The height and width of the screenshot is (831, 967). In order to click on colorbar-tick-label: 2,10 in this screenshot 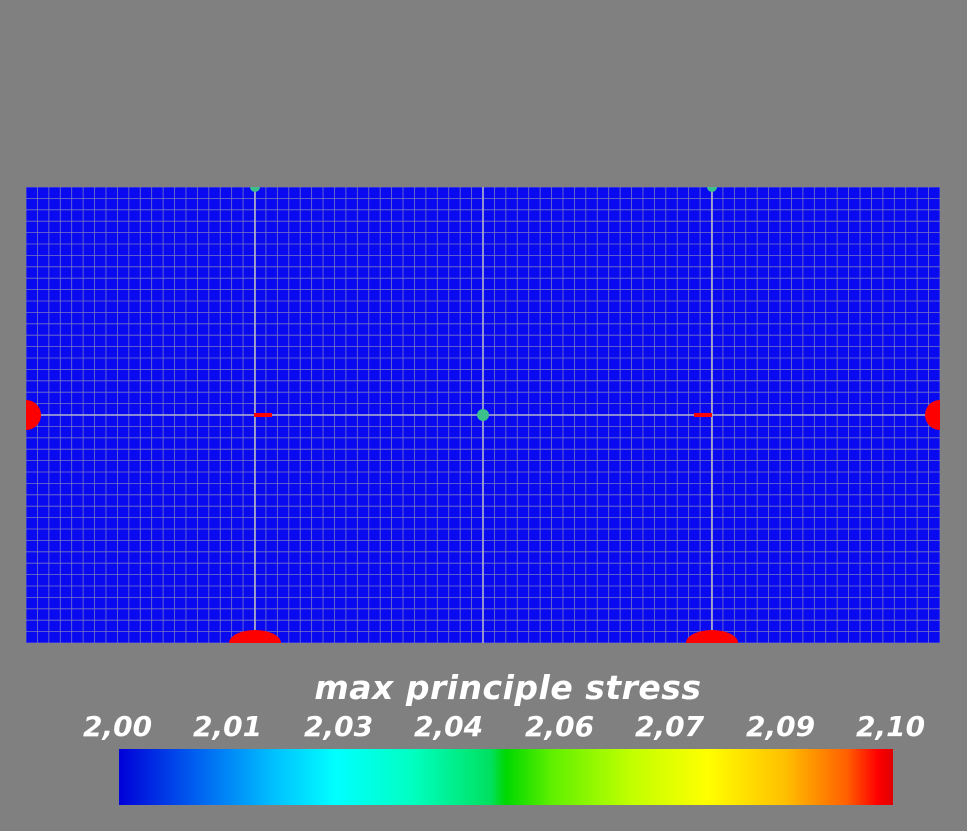, I will do `click(891, 726)`.